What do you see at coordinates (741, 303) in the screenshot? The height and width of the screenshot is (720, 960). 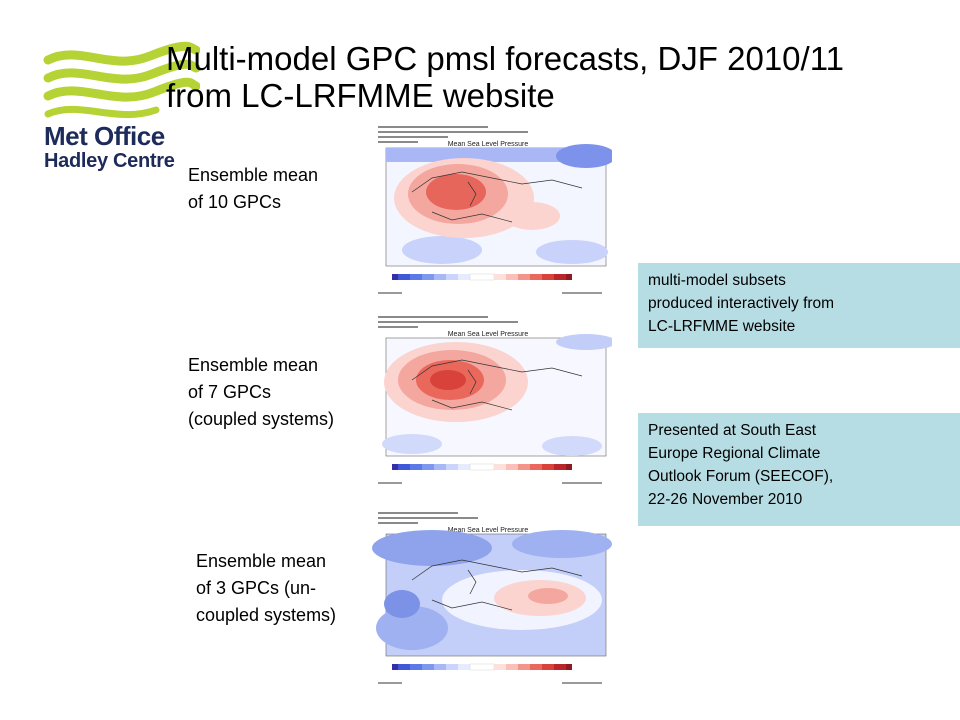 I see `note-subsets-line2: produced interactively from` at bounding box center [741, 303].